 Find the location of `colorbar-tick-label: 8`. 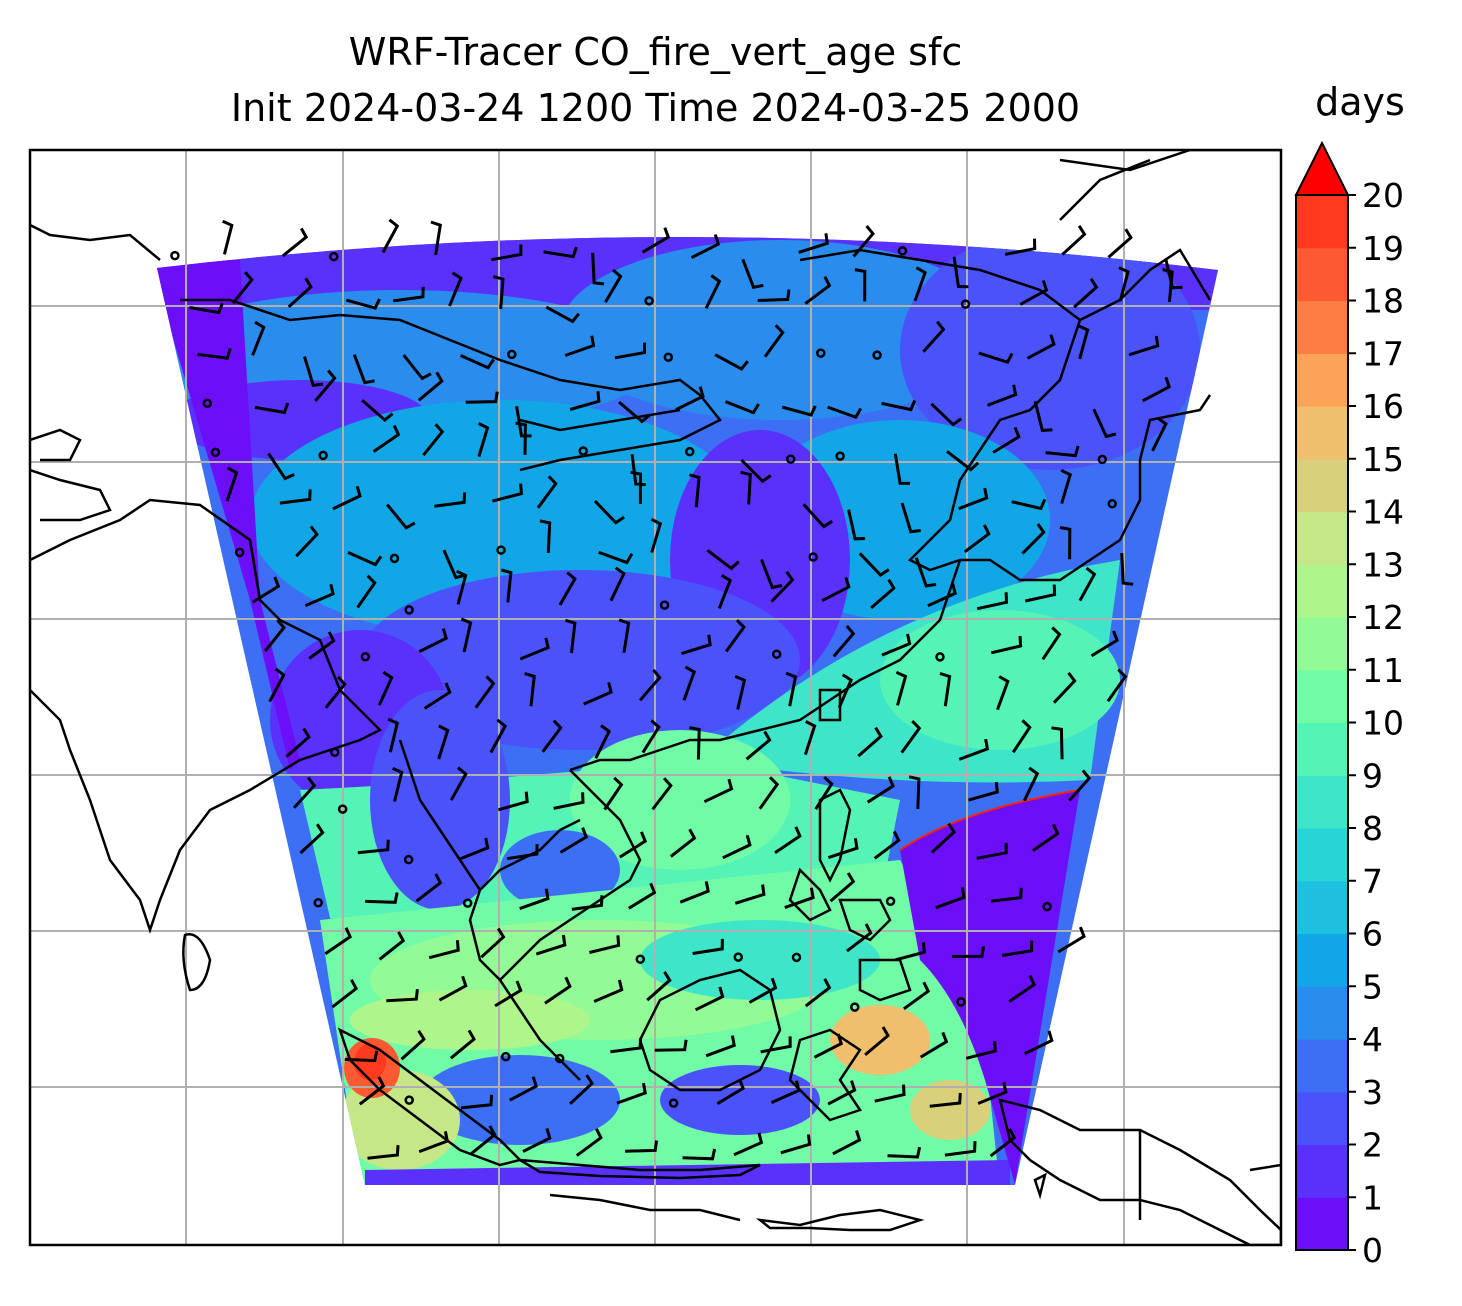

colorbar-tick-label: 8 is located at coordinates (1372, 828).